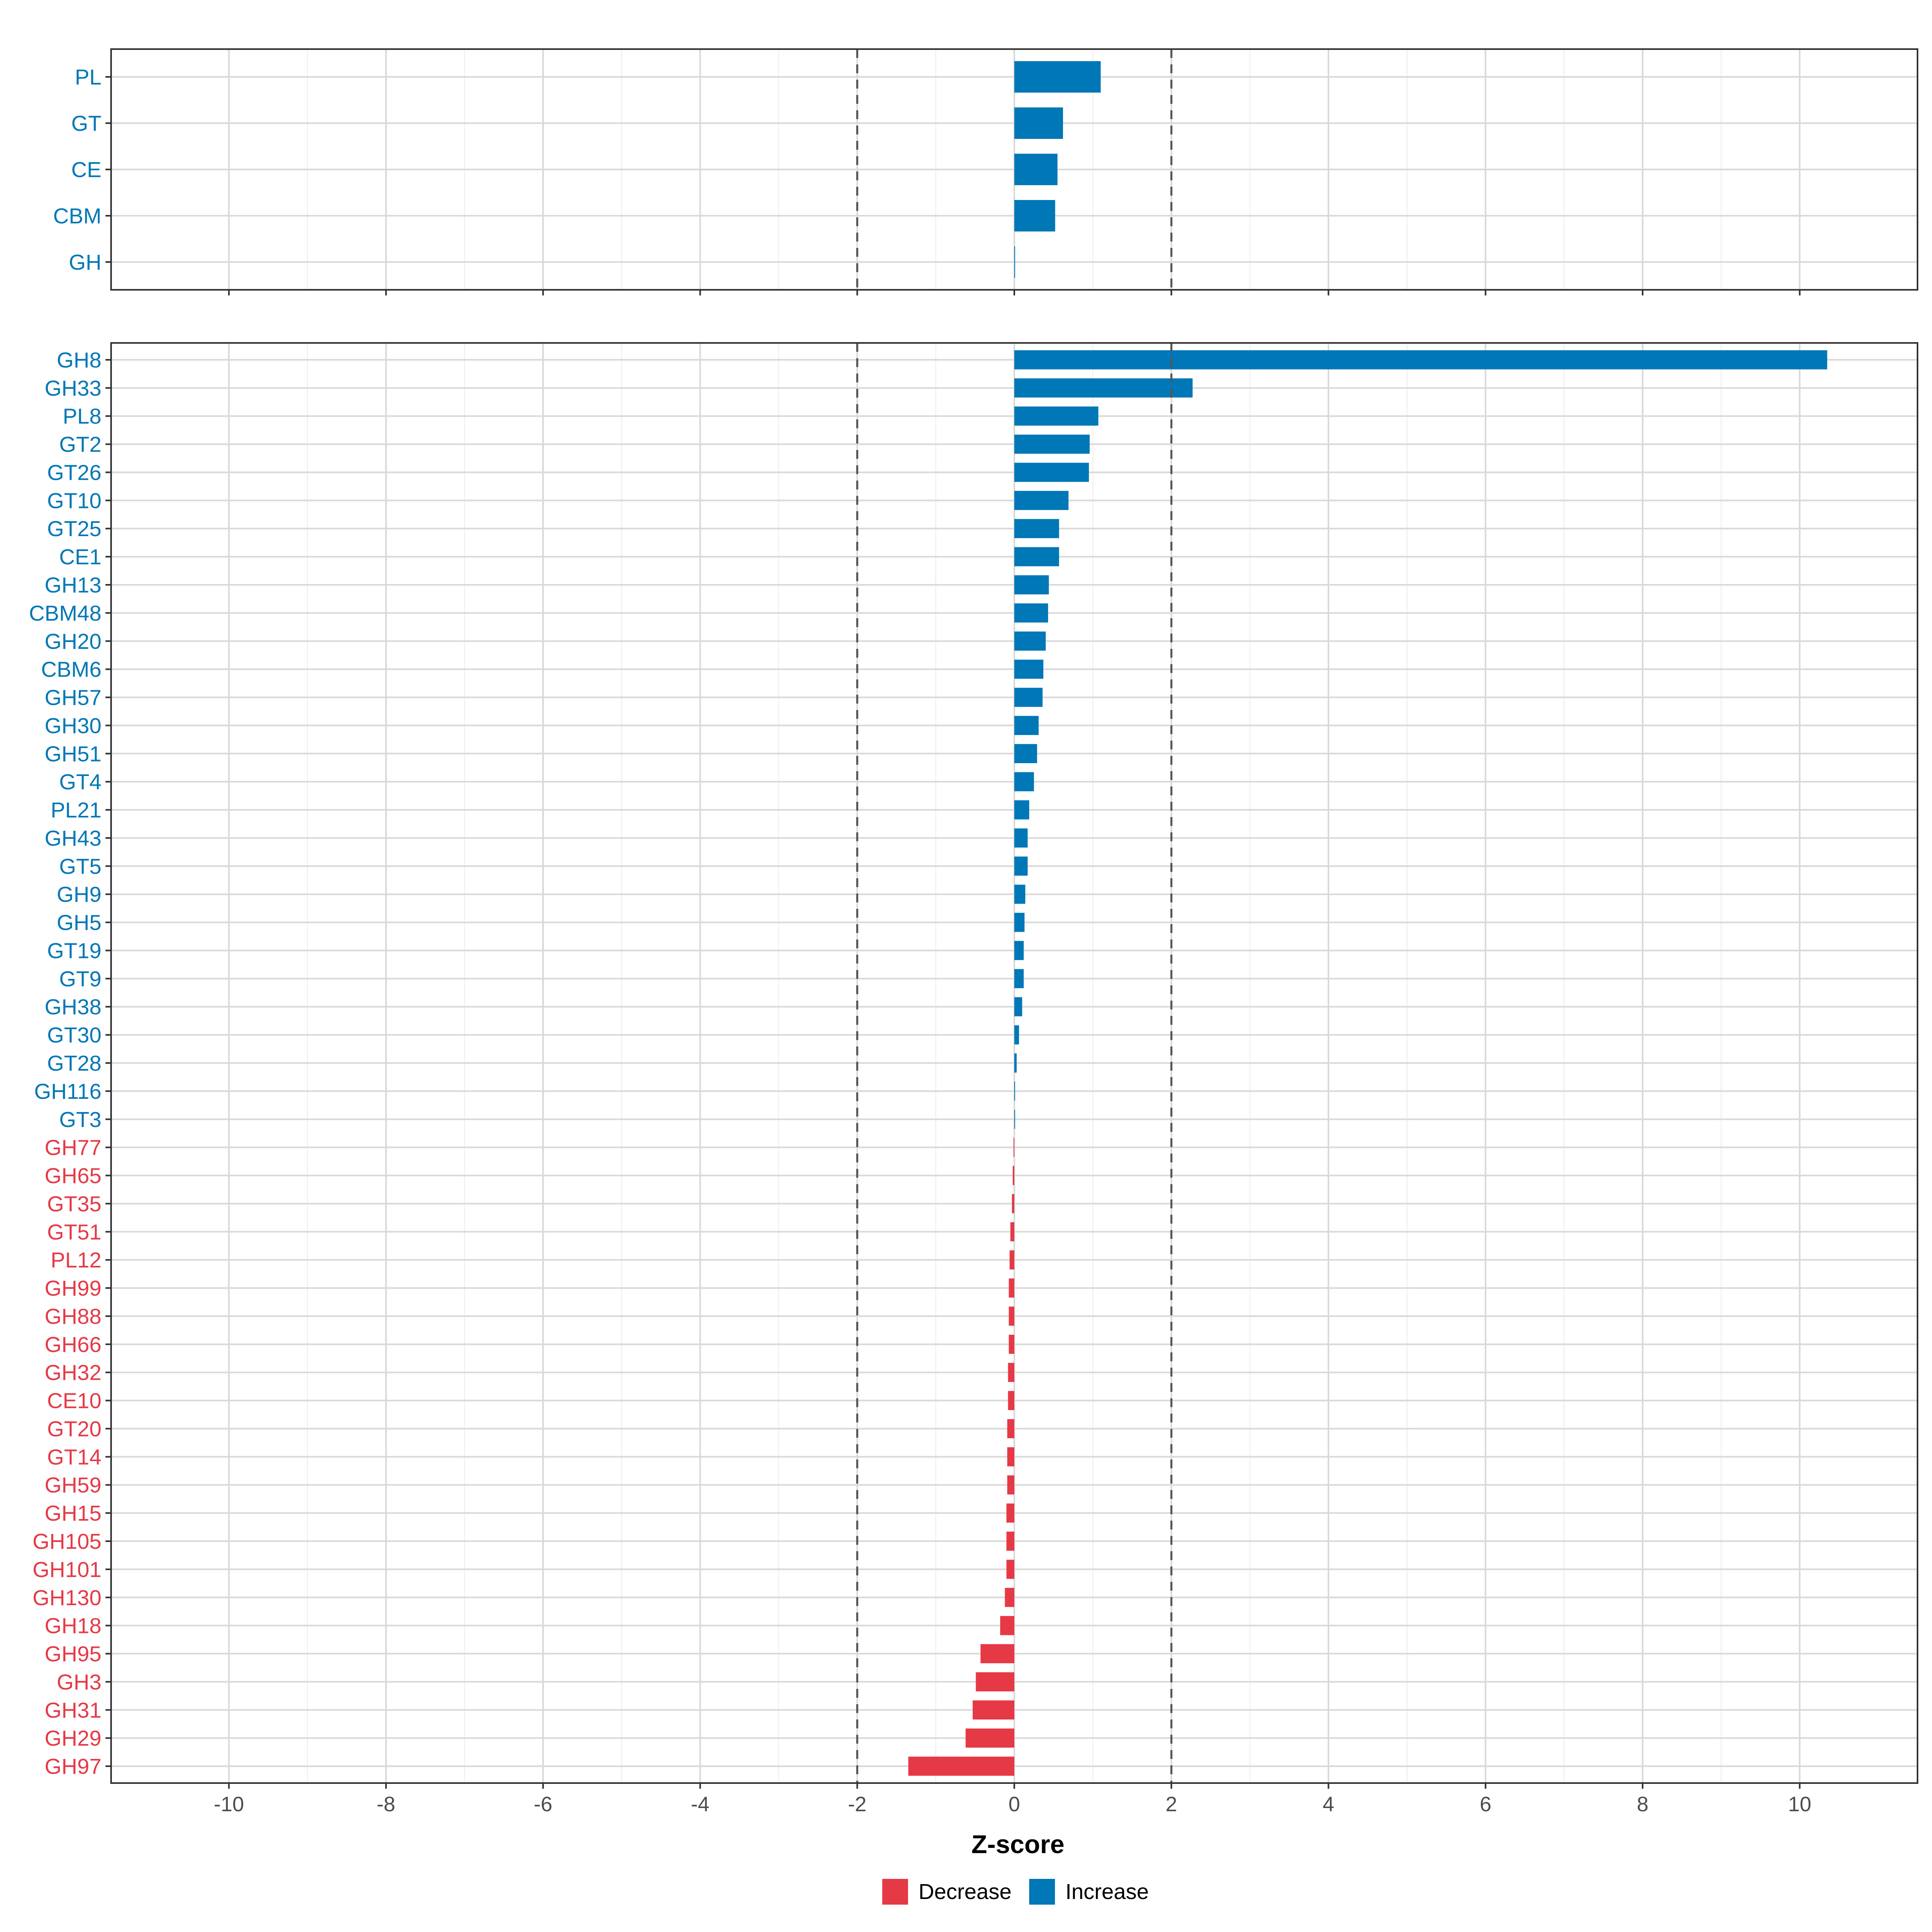 The width and height of the screenshot is (1932, 1932). What do you see at coordinates (1799, 1804) in the screenshot?
I see `x-tick-label: 10` at bounding box center [1799, 1804].